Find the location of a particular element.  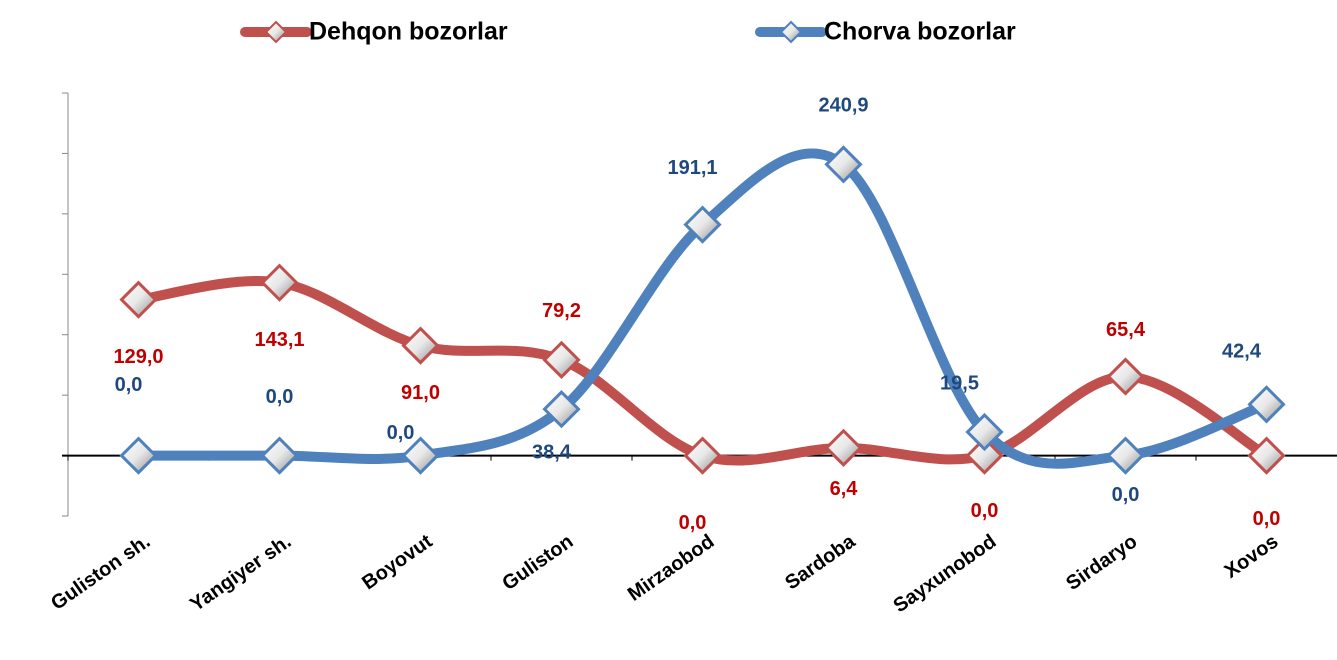

legend-label: Chorva bozorlar is located at coordinates (920, 32).